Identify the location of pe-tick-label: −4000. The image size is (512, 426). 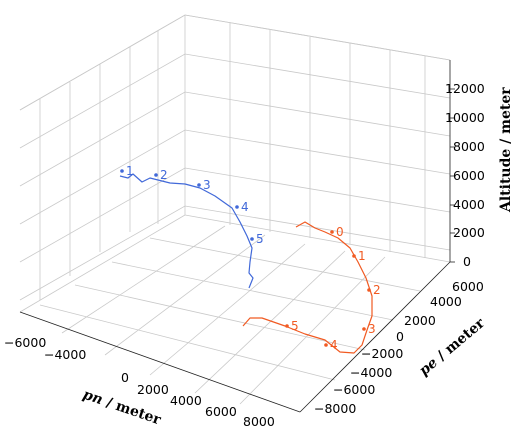
(371, 372).